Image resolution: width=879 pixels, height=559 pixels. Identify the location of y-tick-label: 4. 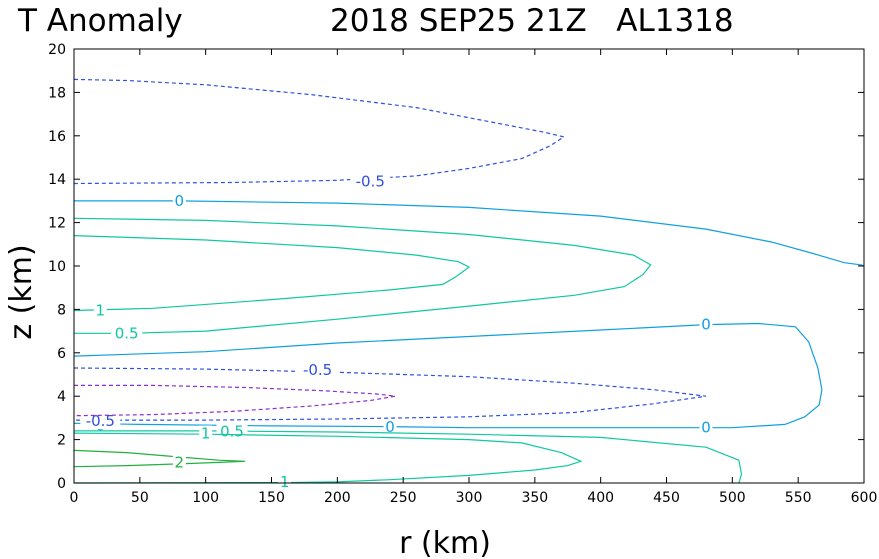
(61, 397).